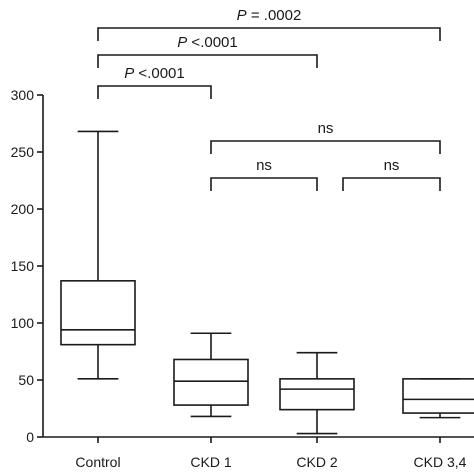 This screenshot has width=474, height=474. Describe the element at coordinates (210, 462) in the screenshot. I see `x-tick-label: CKD 1` at that location.